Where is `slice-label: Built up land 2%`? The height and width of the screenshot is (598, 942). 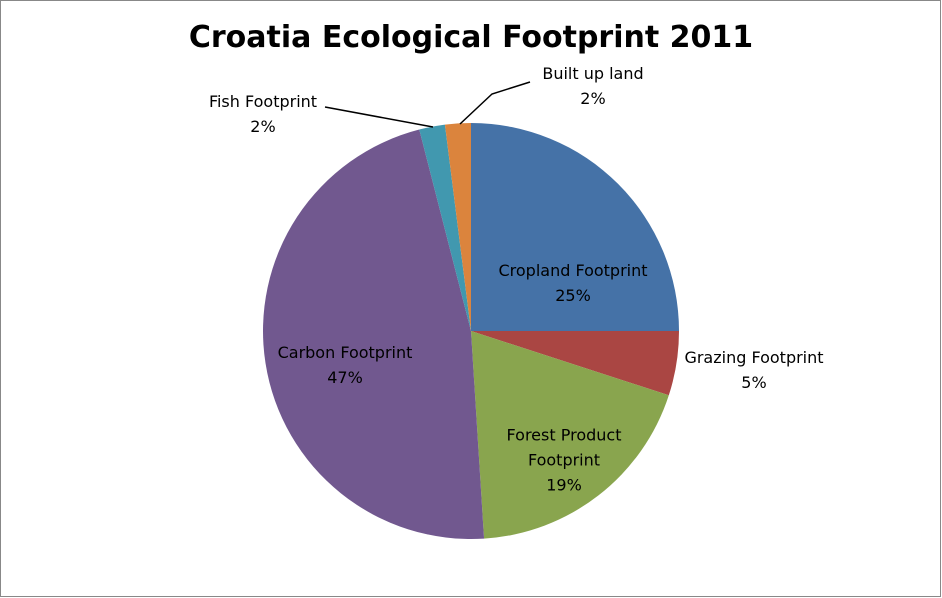 slice-label: Built up land 2% is located at coordinates (593, 86).